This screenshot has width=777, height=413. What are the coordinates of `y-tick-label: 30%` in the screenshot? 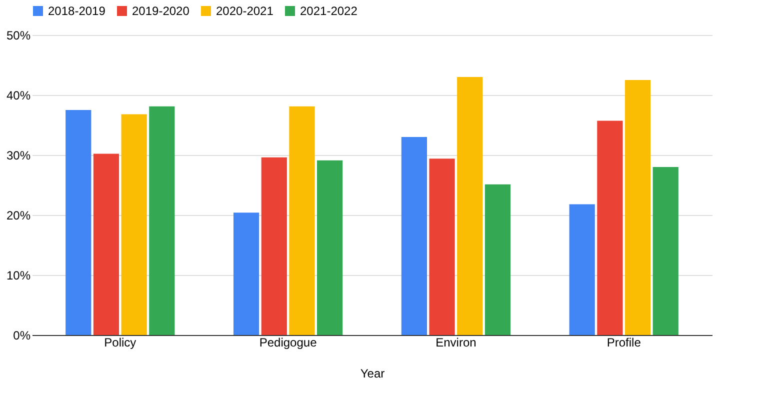 It's located at (18, 155).